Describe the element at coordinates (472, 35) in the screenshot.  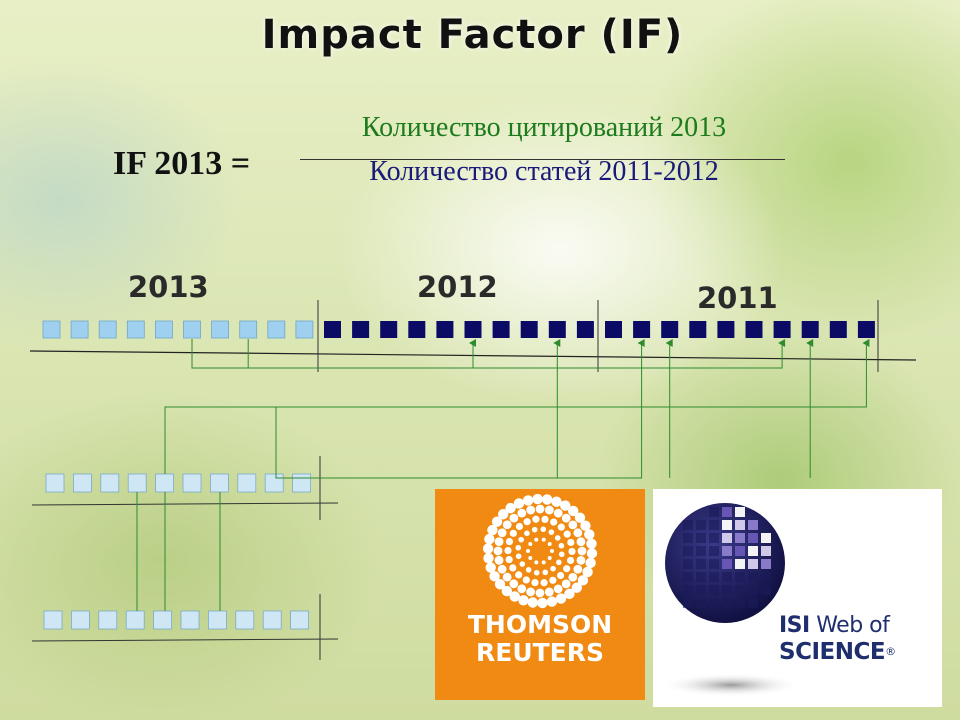
I see `slide-title: Impact Factor (IF)` at that location.